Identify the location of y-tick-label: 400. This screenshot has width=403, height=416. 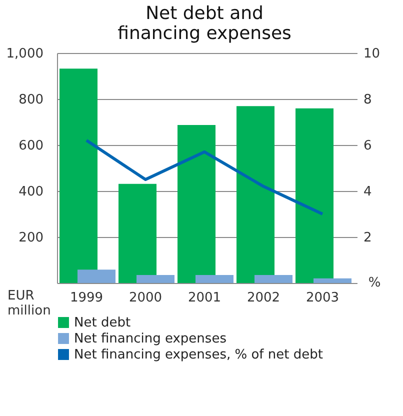
(31, 192).